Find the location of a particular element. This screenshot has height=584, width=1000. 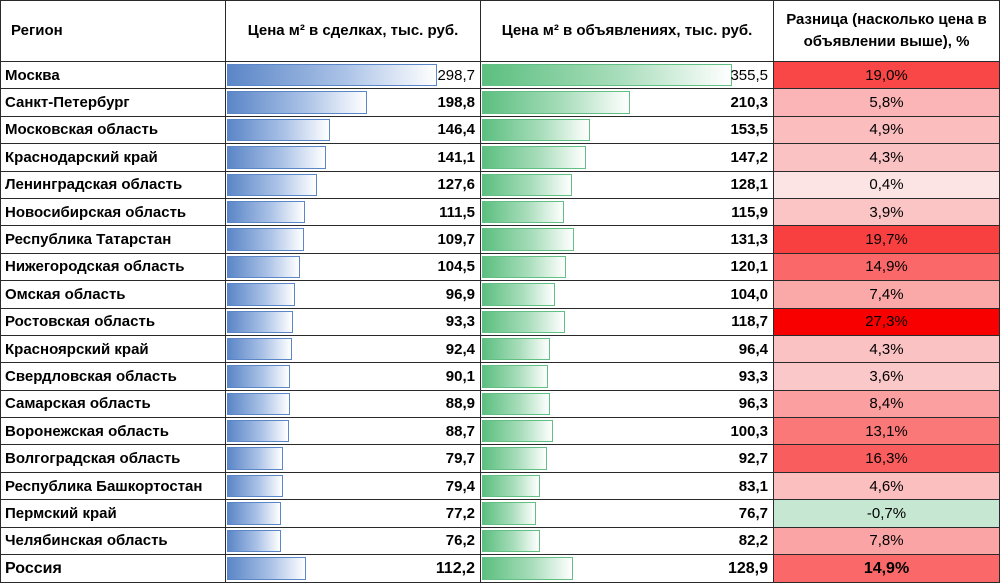

ads-value: 83,1 is located at coordinates (753, 486).